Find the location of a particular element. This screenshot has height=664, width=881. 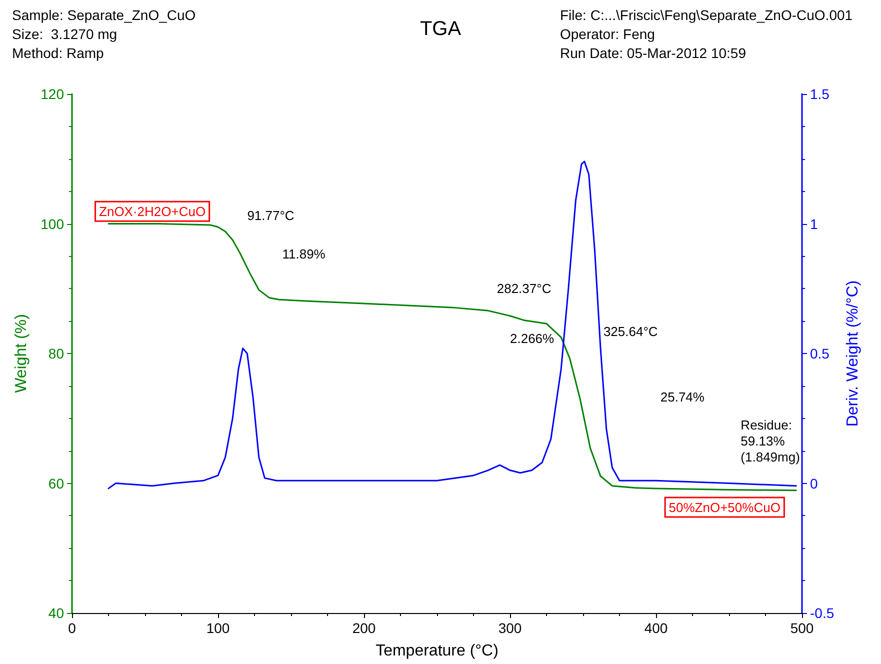

y2-tick-label: 1 is located at coordinates (814, 224).